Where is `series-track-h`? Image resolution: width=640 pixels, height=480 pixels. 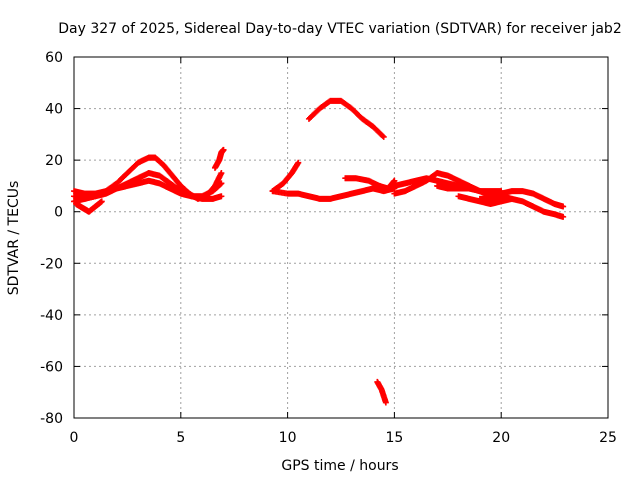 series-track-h is located at coordinates (346, 118).